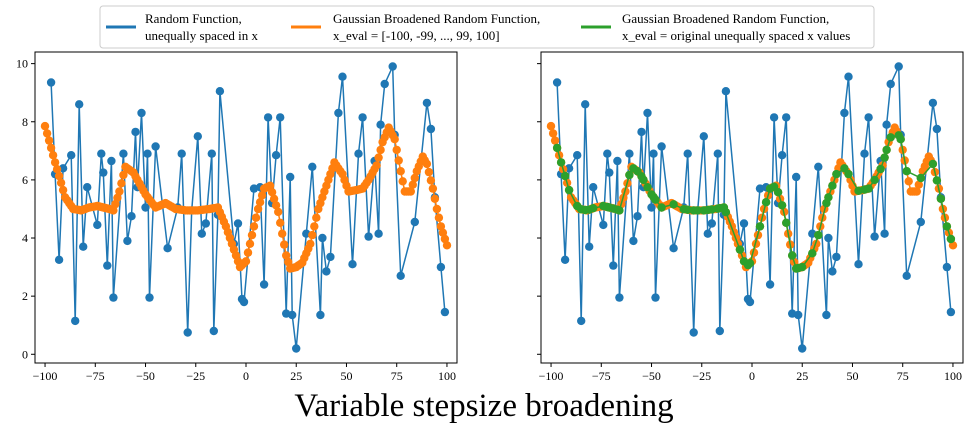  What do you see at coordinates (25, 296) in the screenshot?
I see `left-ytick-label: 2` at bounding box center [25, 296].